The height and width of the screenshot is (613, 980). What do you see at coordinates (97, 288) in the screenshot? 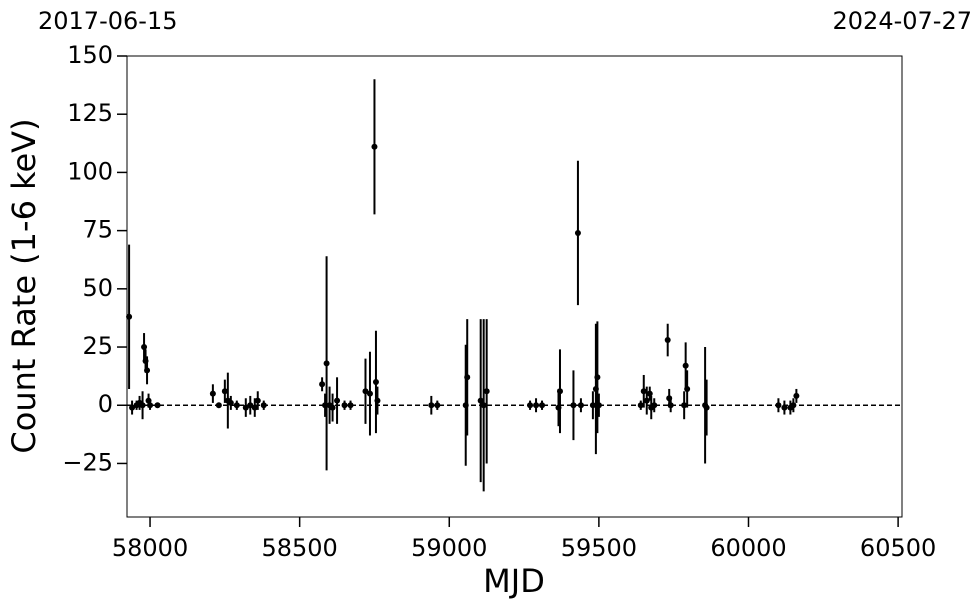
I see `y-tick-label: 50` at bounding box center [97, 288].